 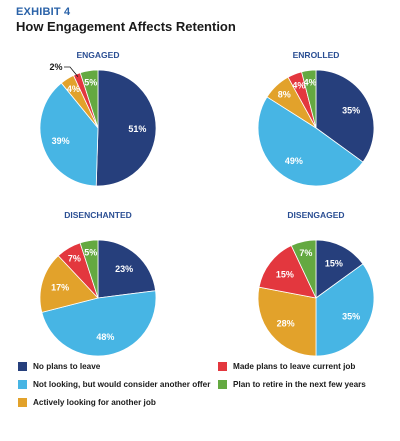 I want to click on slice-label: 23%, so click(x=124, y=269).